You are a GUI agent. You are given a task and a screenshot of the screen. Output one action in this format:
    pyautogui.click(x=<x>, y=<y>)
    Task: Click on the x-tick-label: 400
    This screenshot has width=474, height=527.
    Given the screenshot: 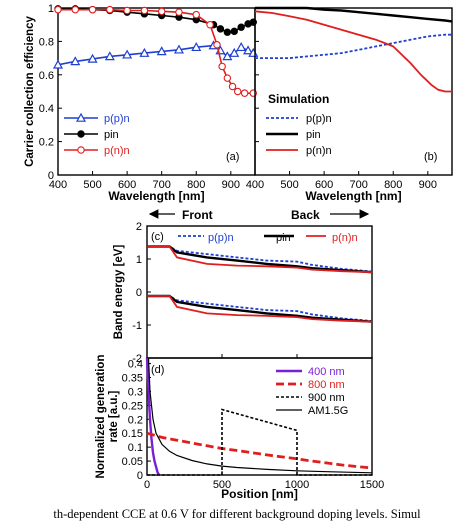 What is the action you would take?
    pyautogui.click(x=255, y=185)
    